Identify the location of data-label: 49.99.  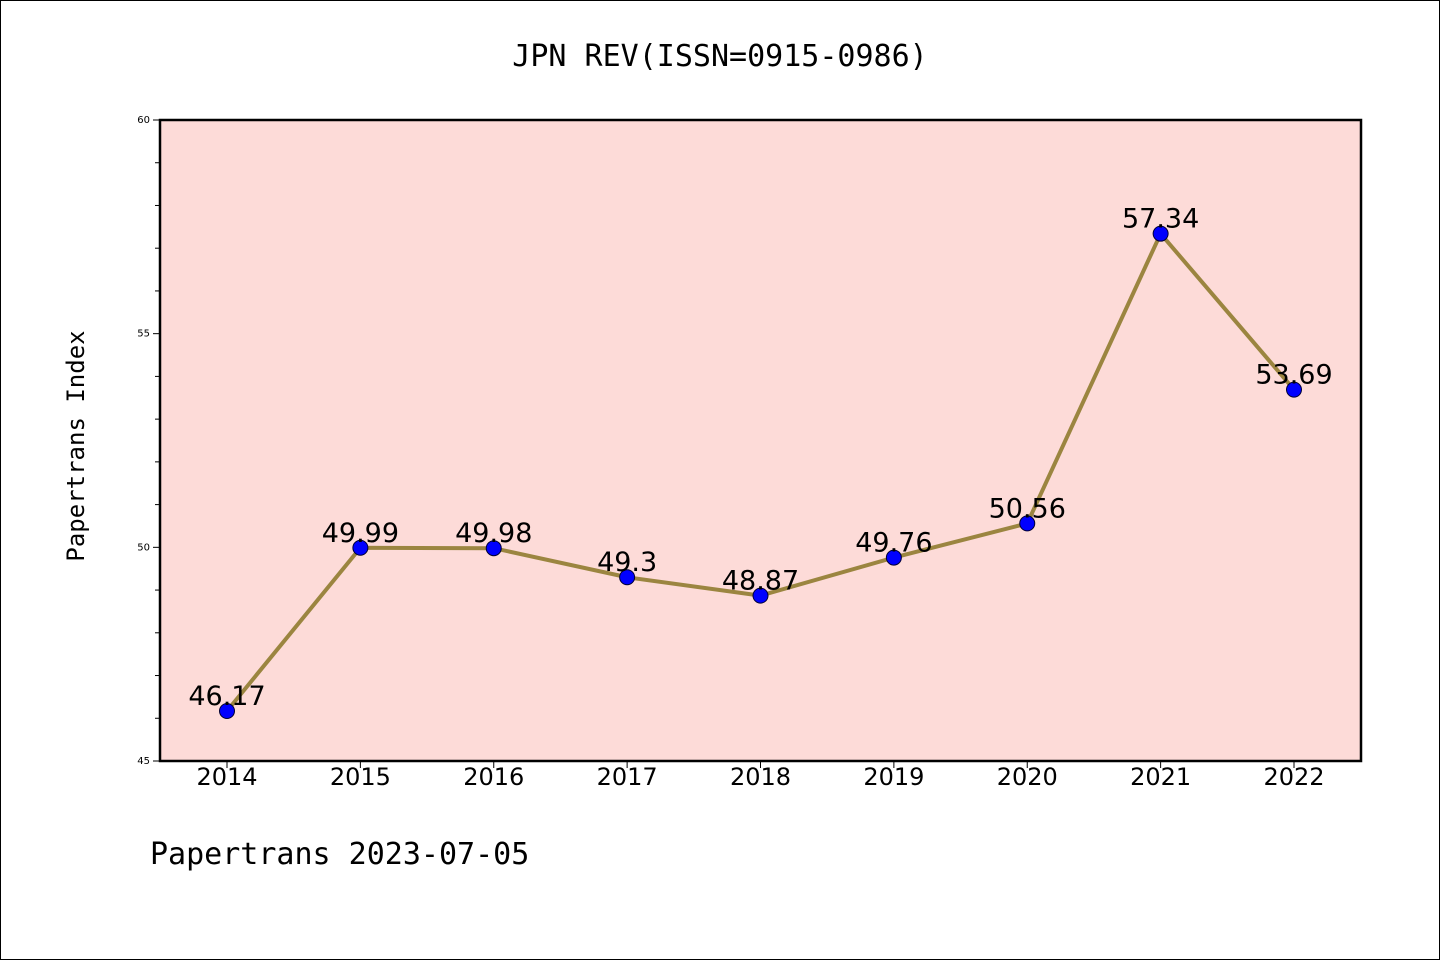
(360, 533).